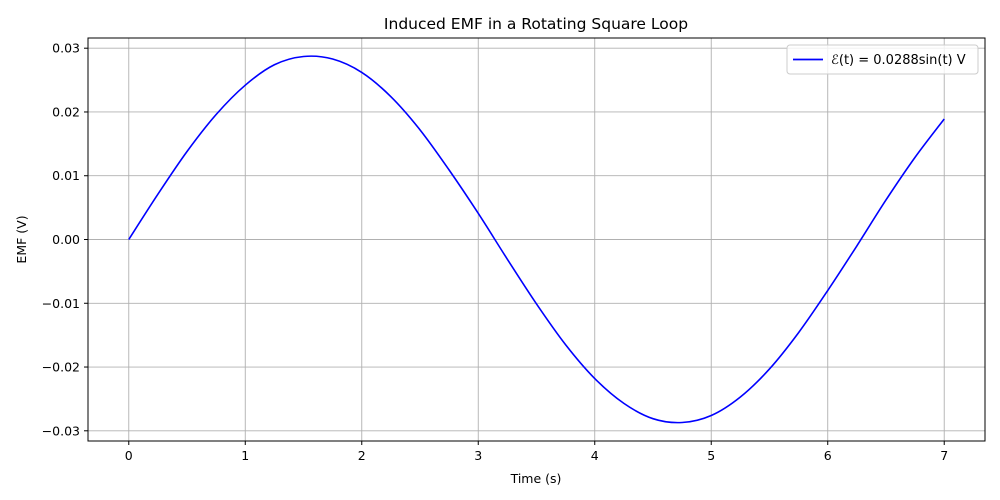 Image resolution: width=1000 pixels, height=500 pixels. I want to click on y-tick-label: 0.00, so click(66, 239).